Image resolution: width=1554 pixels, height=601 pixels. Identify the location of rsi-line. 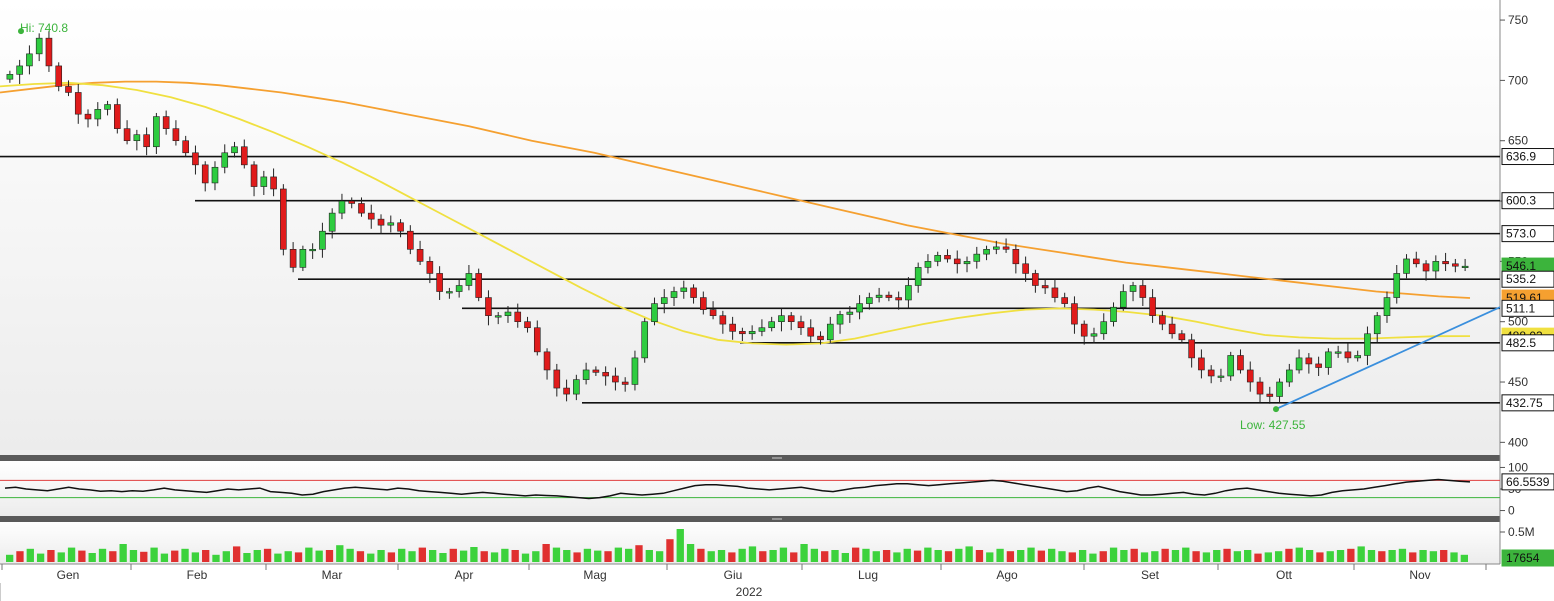
(737, 489).